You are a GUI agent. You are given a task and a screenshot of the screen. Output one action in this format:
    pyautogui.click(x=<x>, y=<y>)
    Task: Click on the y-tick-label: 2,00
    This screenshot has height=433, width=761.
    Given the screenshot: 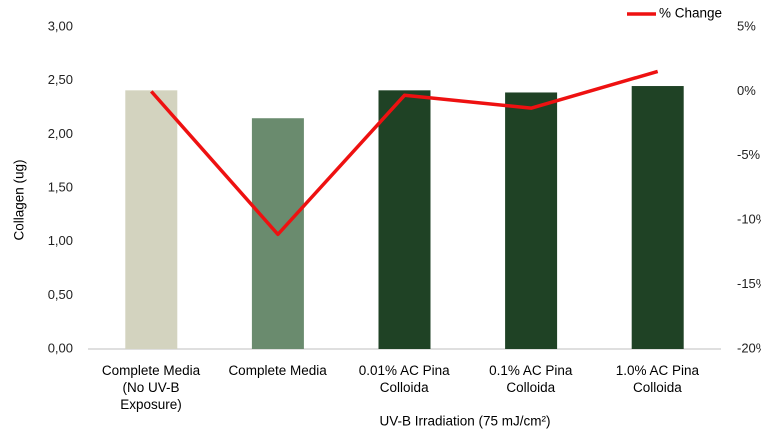 What is the action you would take?
    pyautogui.click(x=60, y=133)
    